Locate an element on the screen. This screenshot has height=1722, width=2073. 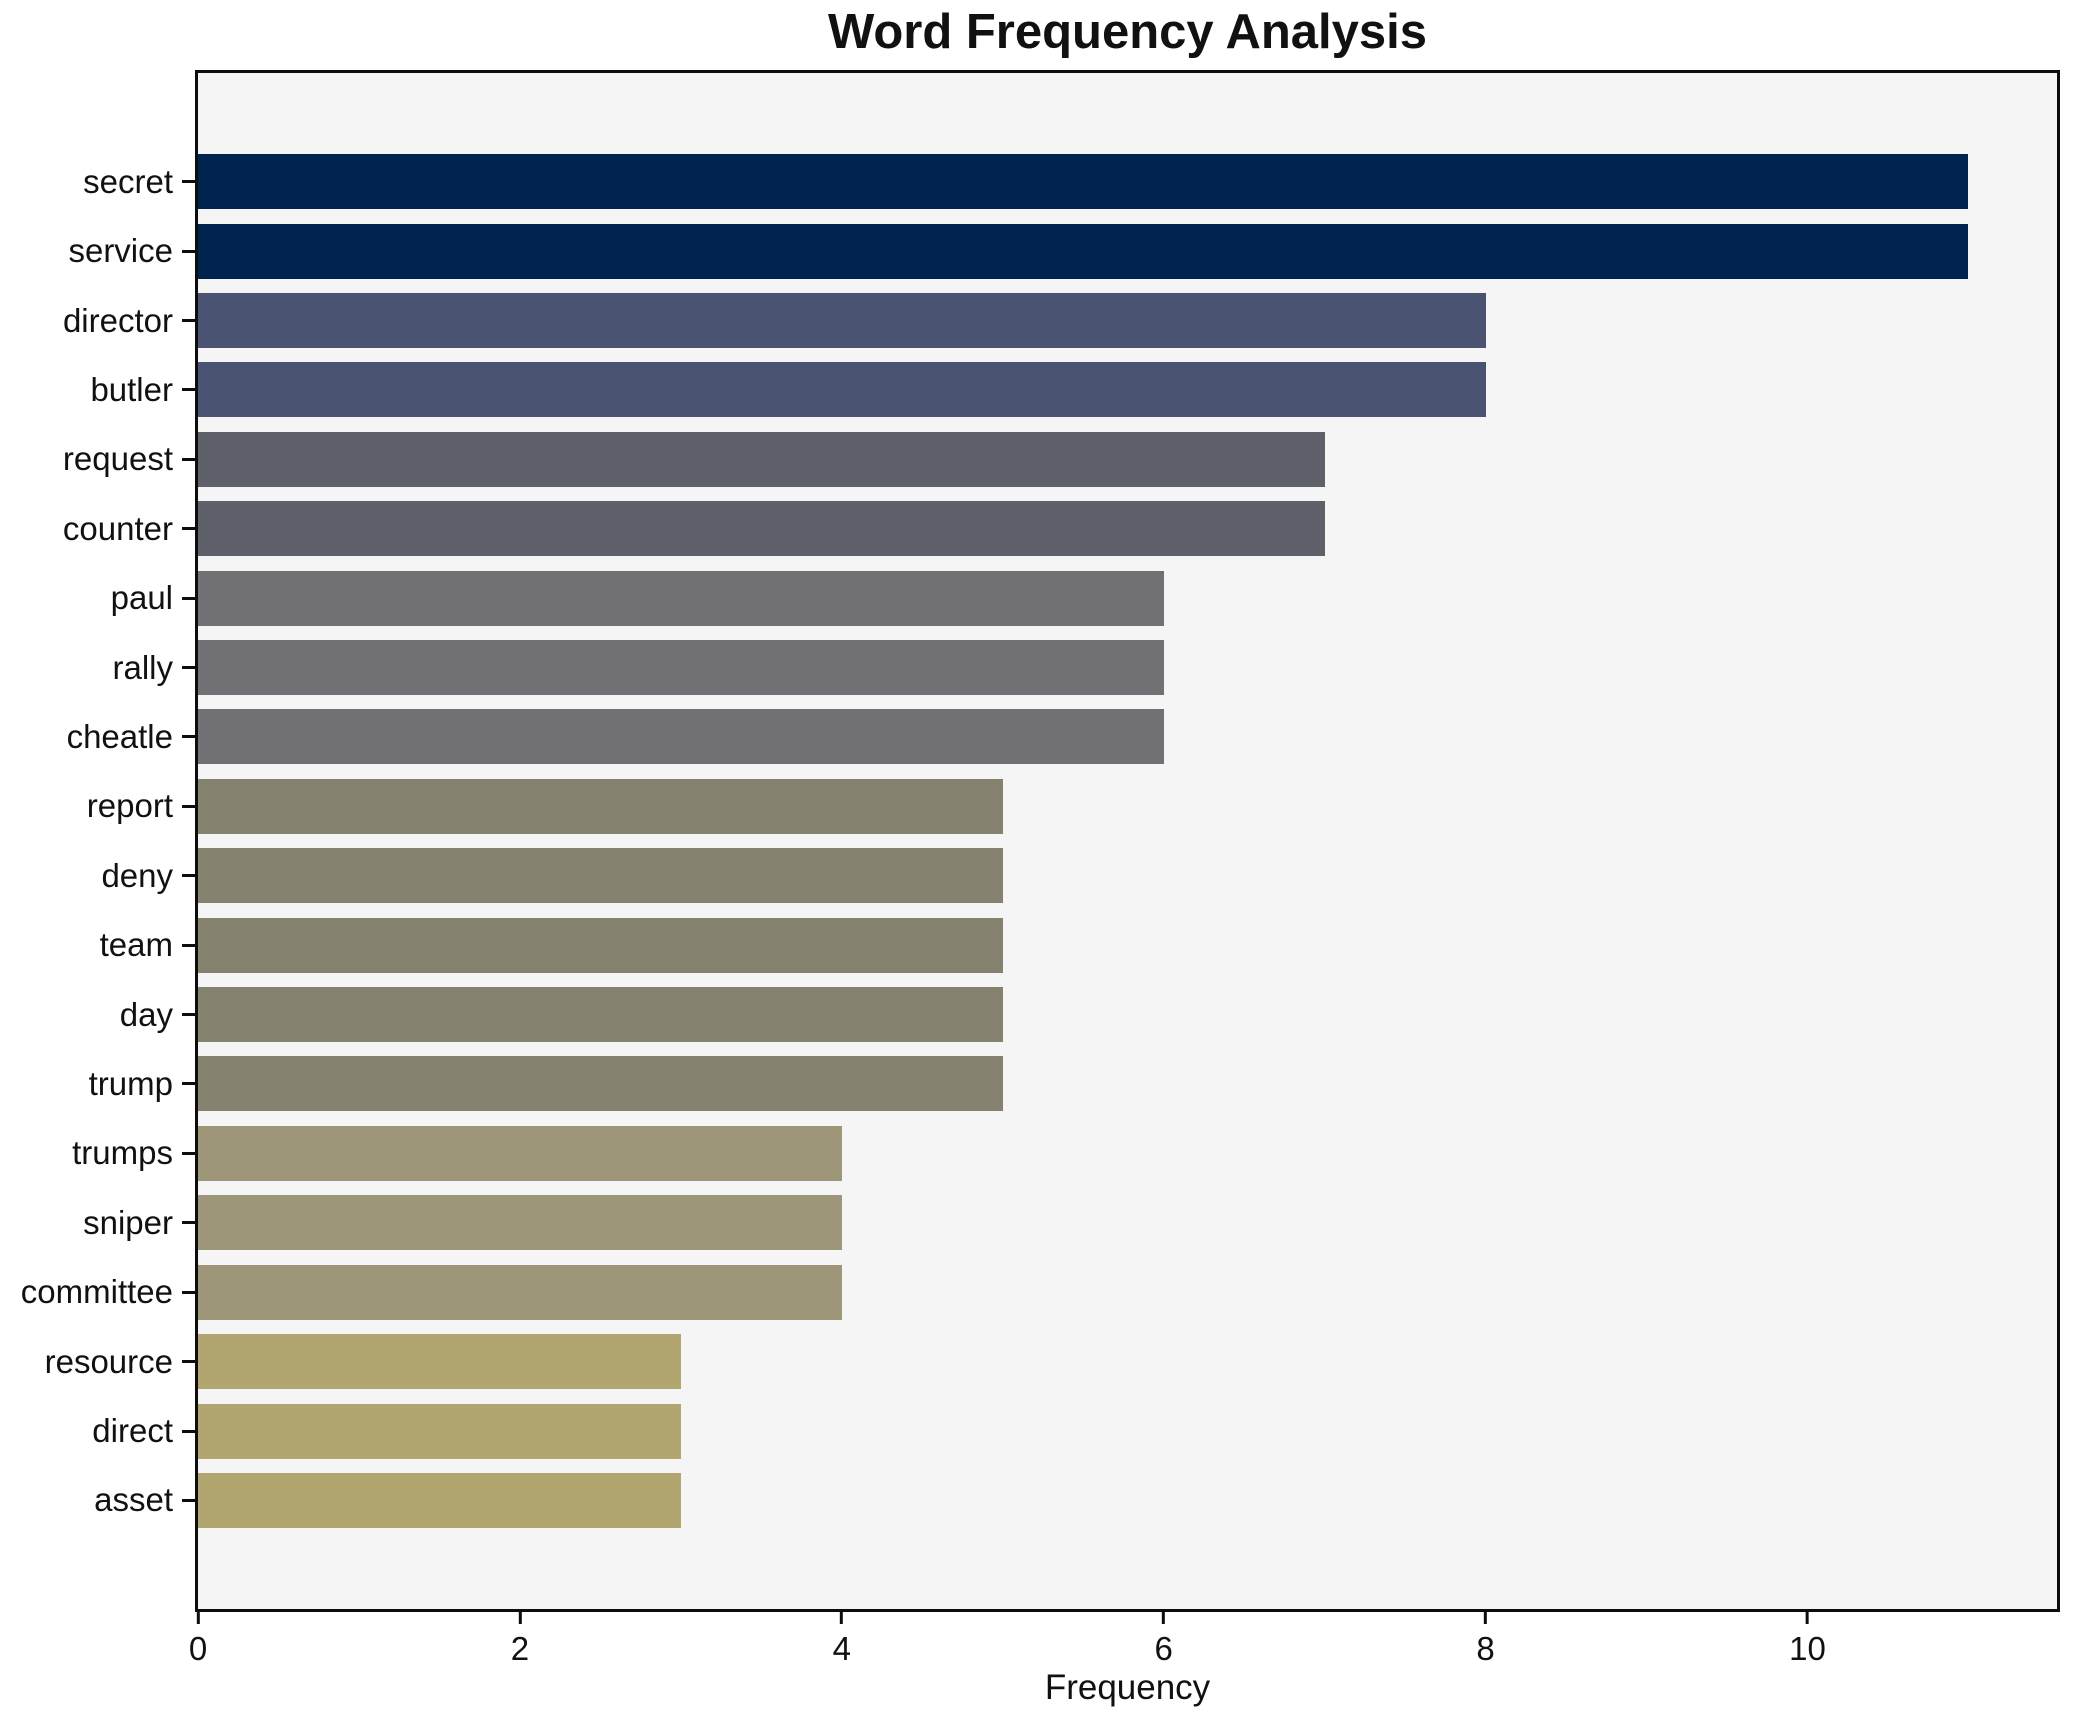
category-label: service is located at coordinates (120, 251).